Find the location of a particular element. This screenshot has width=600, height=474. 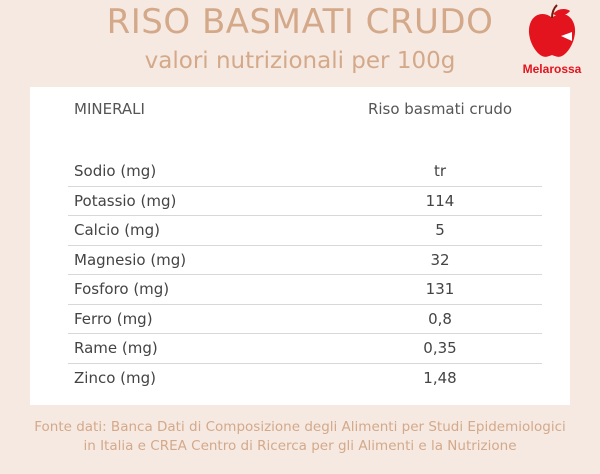

table-header: MINERALI Riso basmati crudo is located at coordinates (300, 112).